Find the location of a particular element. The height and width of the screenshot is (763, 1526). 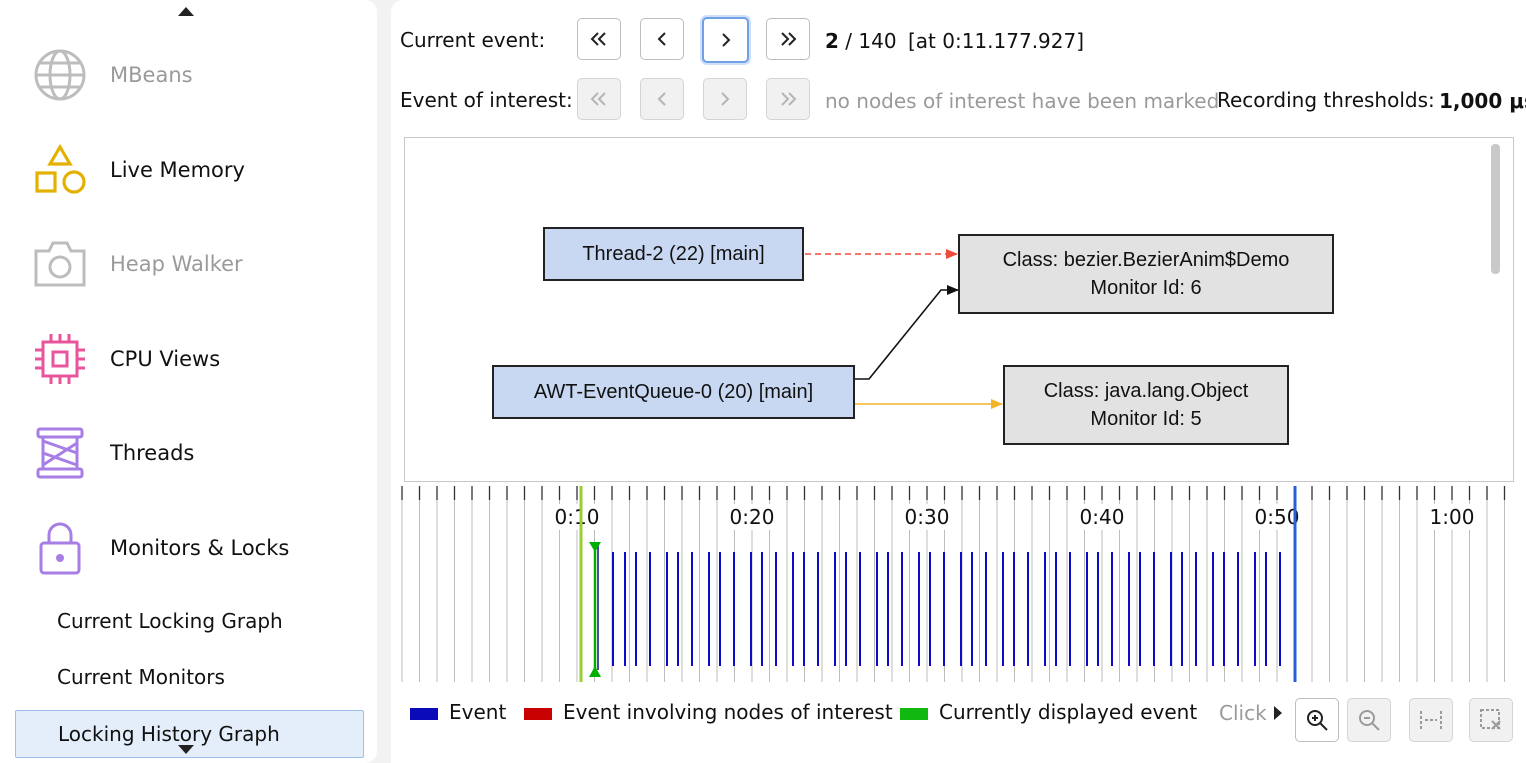

timeline-tick-label: 0:10 is located at coordinates (577, 517).